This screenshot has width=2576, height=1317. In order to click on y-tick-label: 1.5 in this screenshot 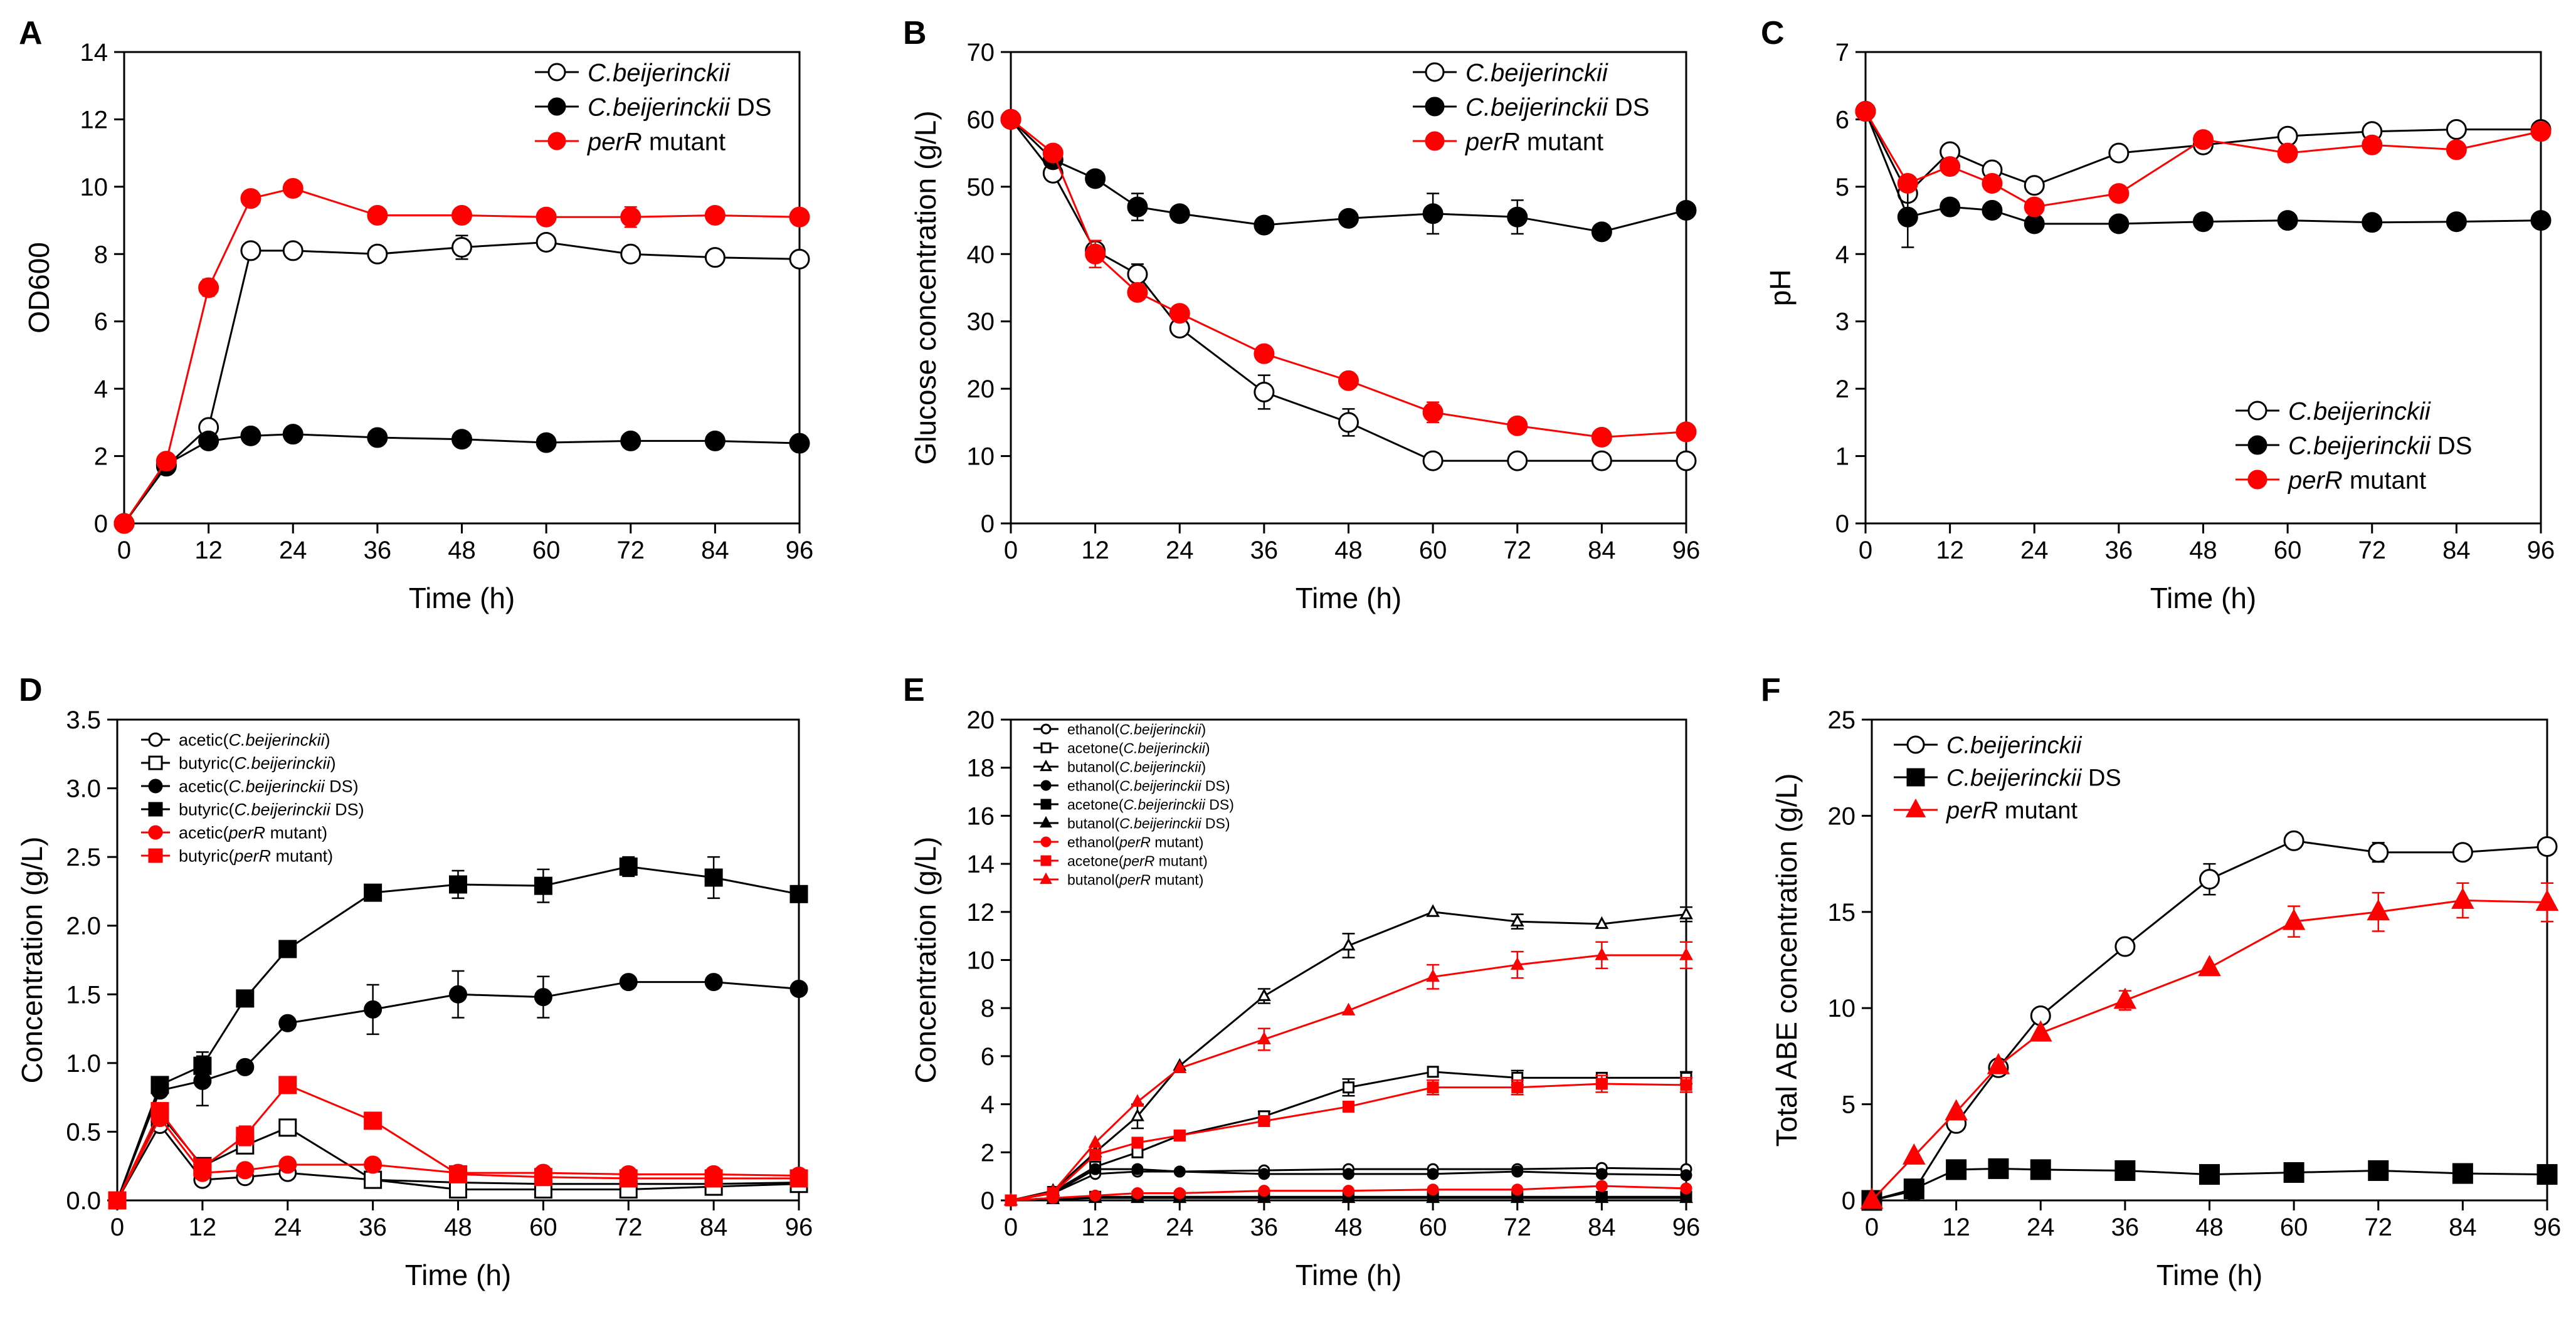, I will do `click(83, 995)`.